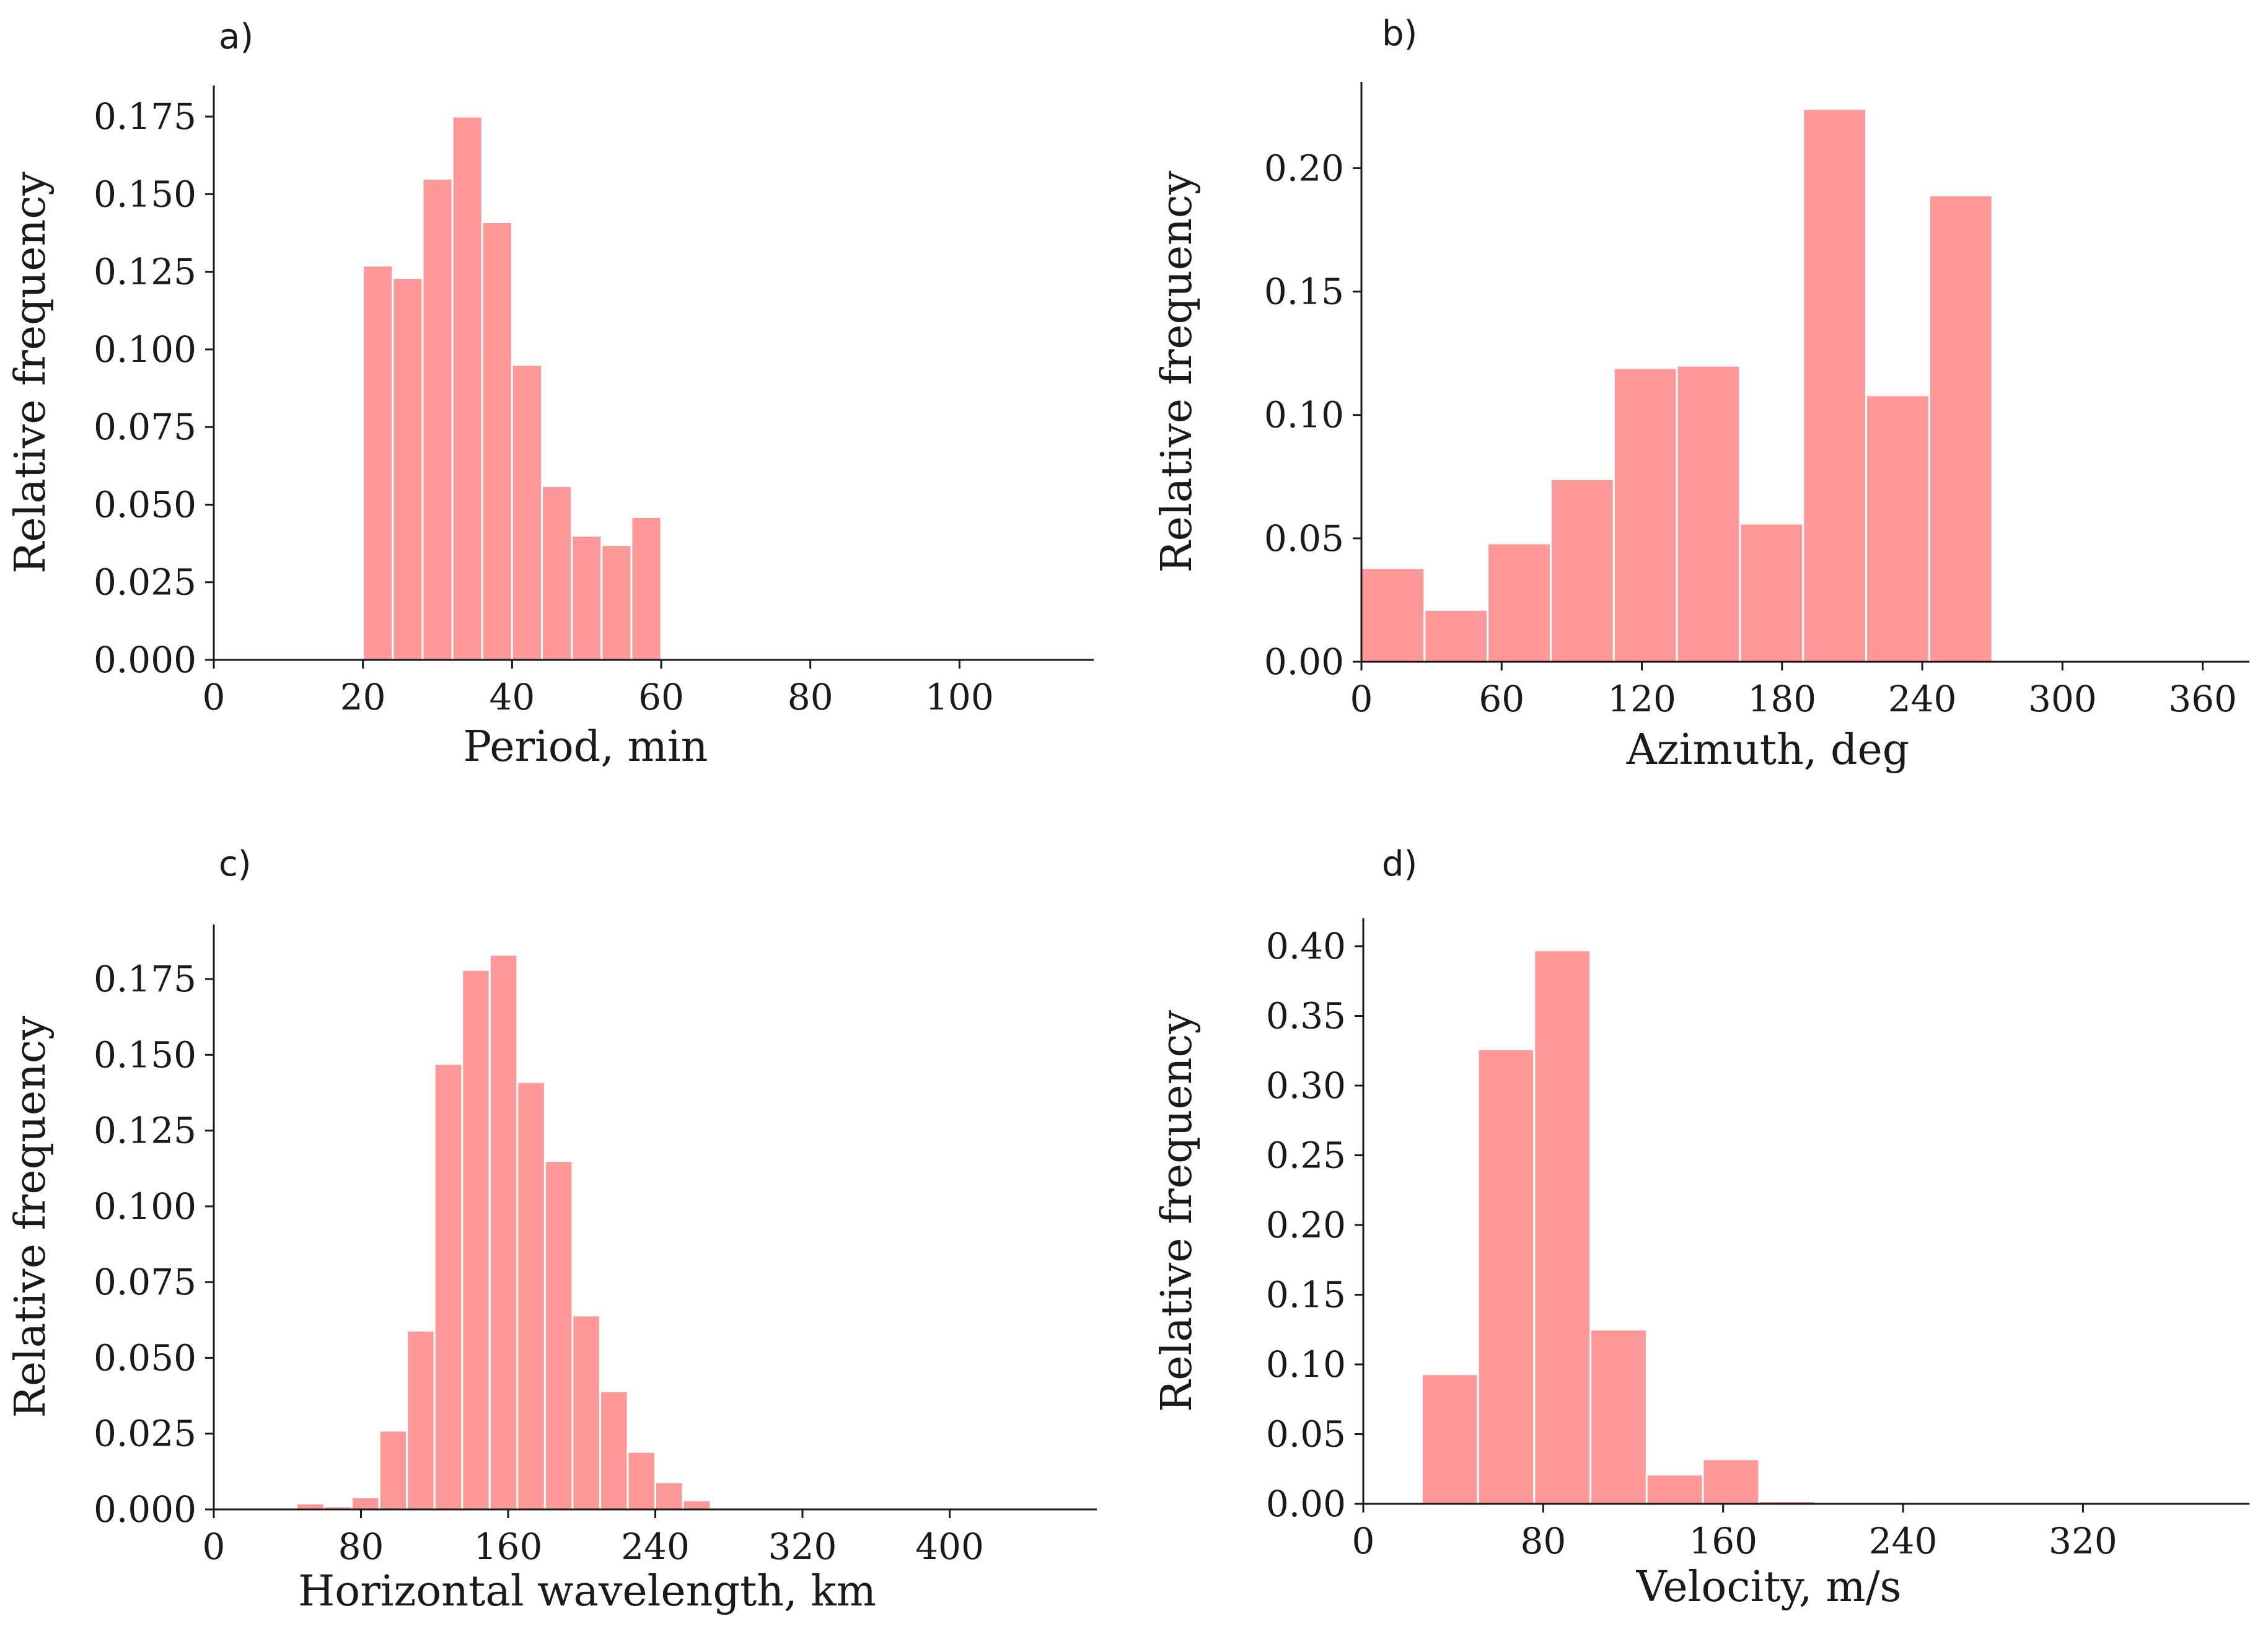 The image size is (2268, 1629). I want to click on x-tick-label: 300, so click(2062, 699).